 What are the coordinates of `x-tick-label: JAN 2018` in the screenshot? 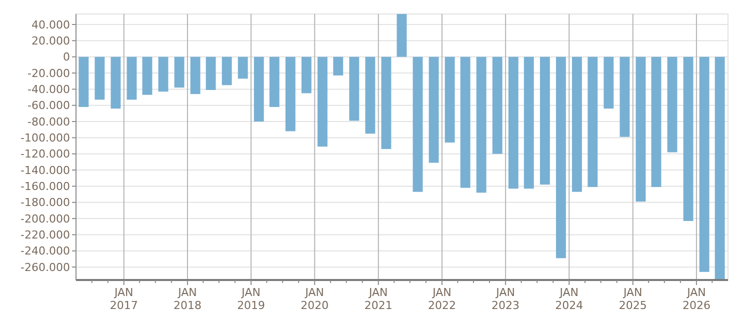 It's located at (187, 299).